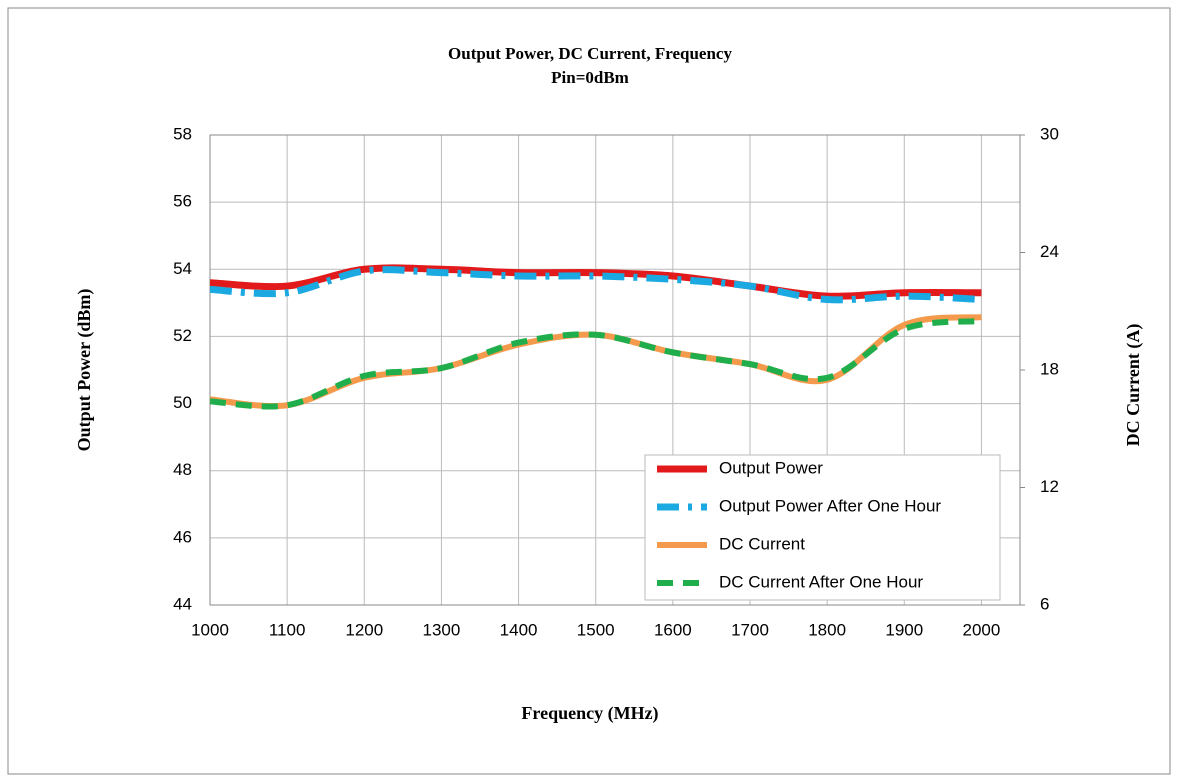 This screenshot has height=782, width=1180. What do you see at coordinates (1049, 368) in the screenshot?
I see `y2-tick-label: 18` at bounding box center [1049, 368].